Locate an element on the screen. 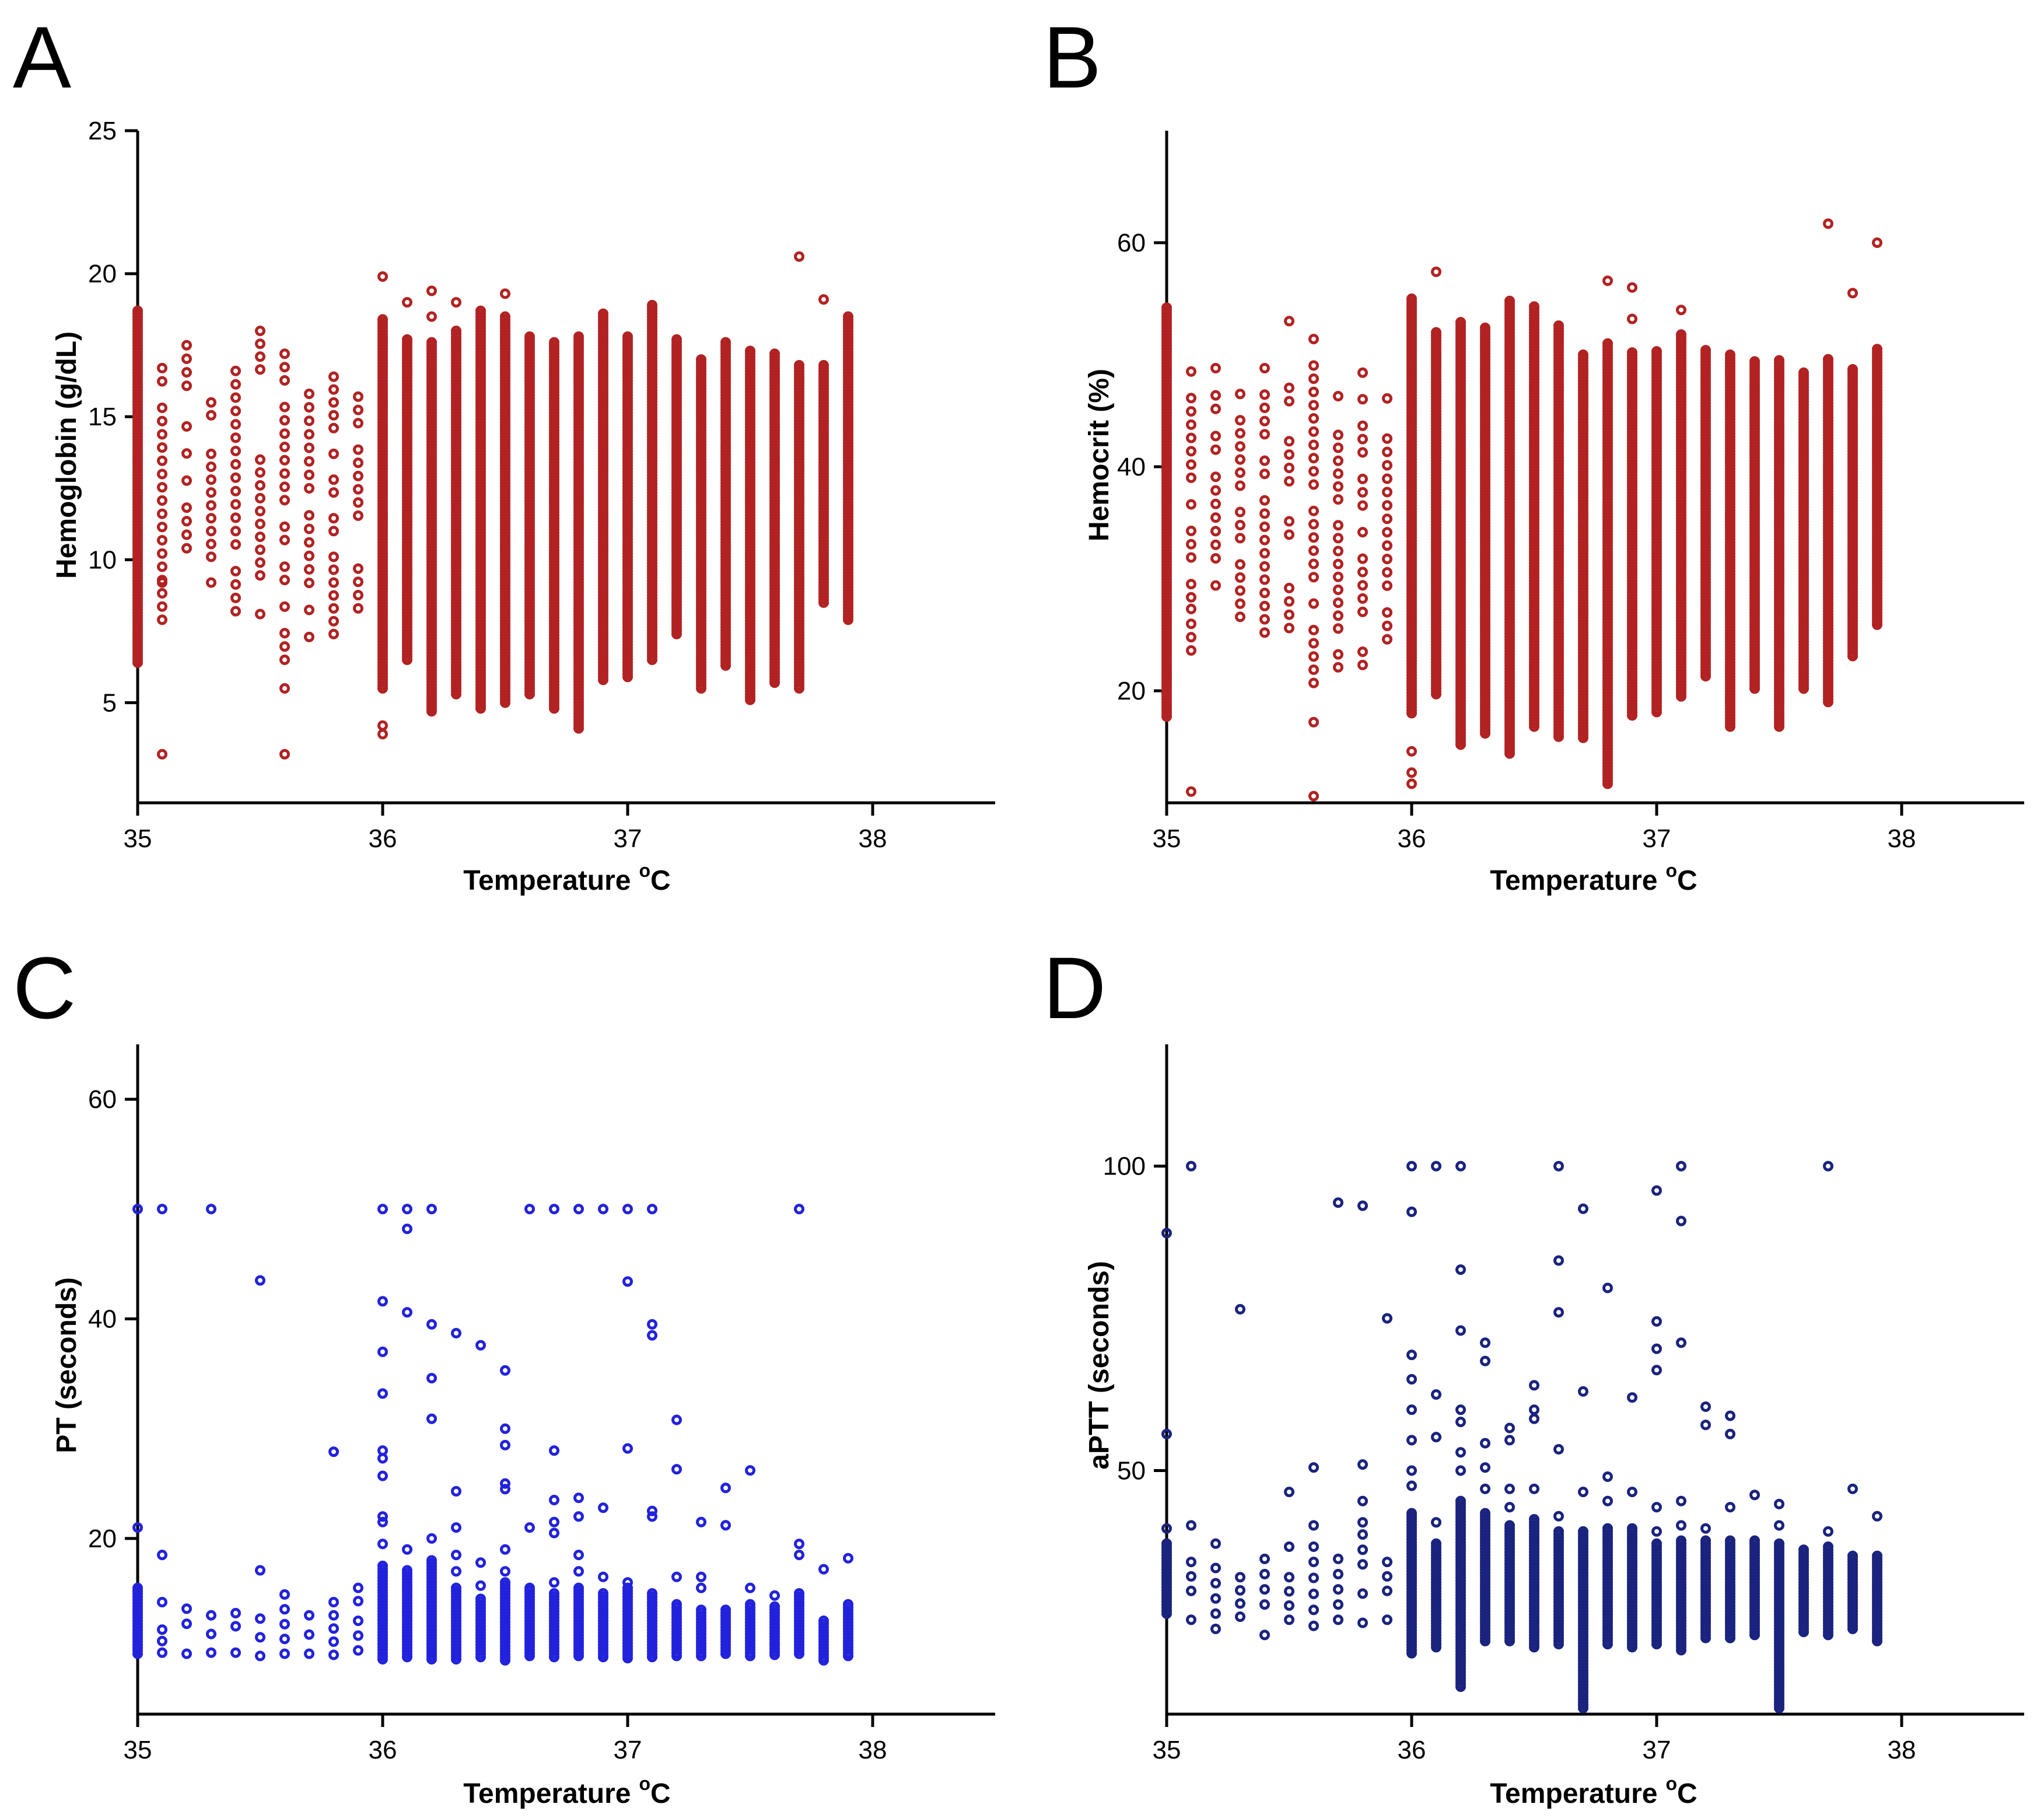 The image size is (2044, 1818). x-tick-label: 36 is located at coordinates (1412, 838).